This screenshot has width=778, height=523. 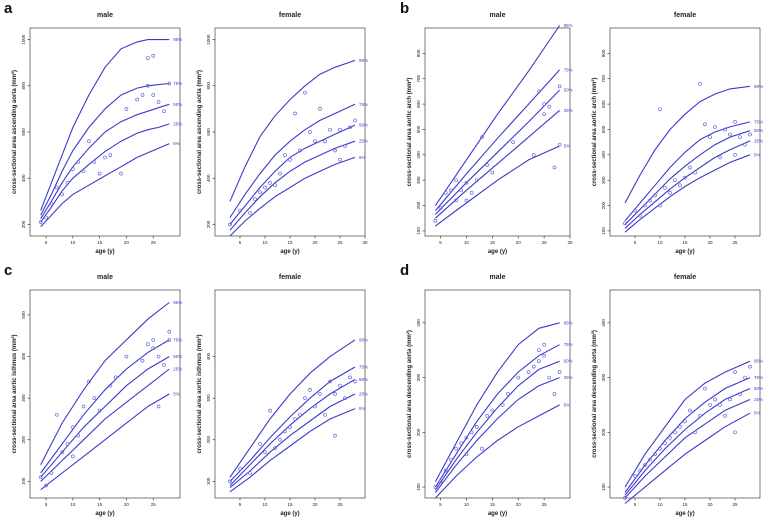 What do you see at coordinates (685, 504) in the screenshot?
I see `chart-d-female-xtick-label: 15` at bounding box center [685, 504].